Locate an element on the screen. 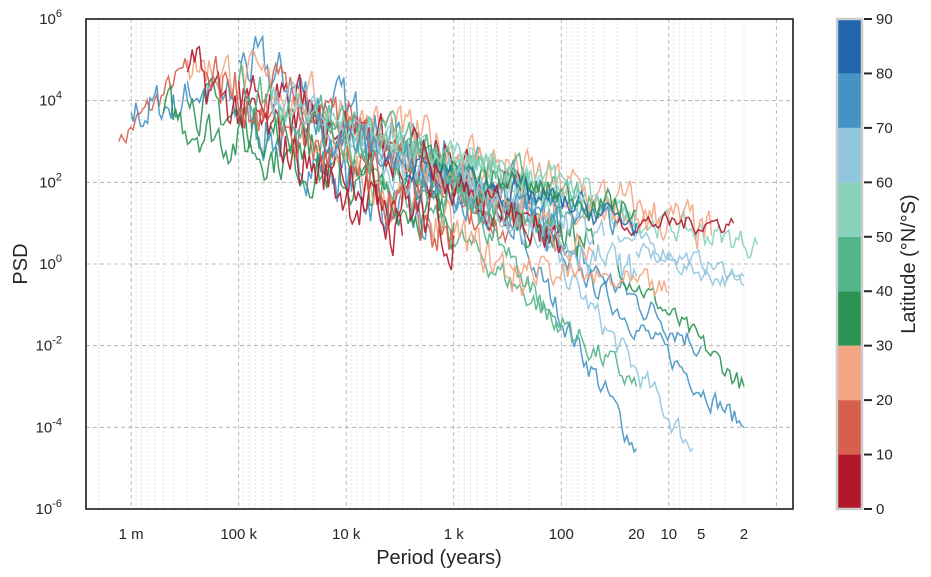 This screenshot has height=577, width=931. x-tick-label: 10 k is located at coordinates (346, 534).